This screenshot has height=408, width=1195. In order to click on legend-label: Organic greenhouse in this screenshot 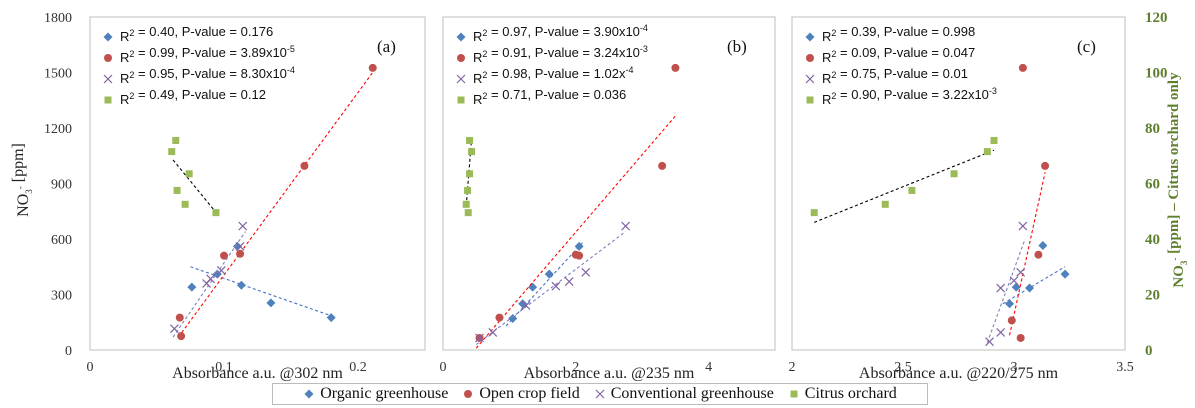, I will do `click(384, 393)`.